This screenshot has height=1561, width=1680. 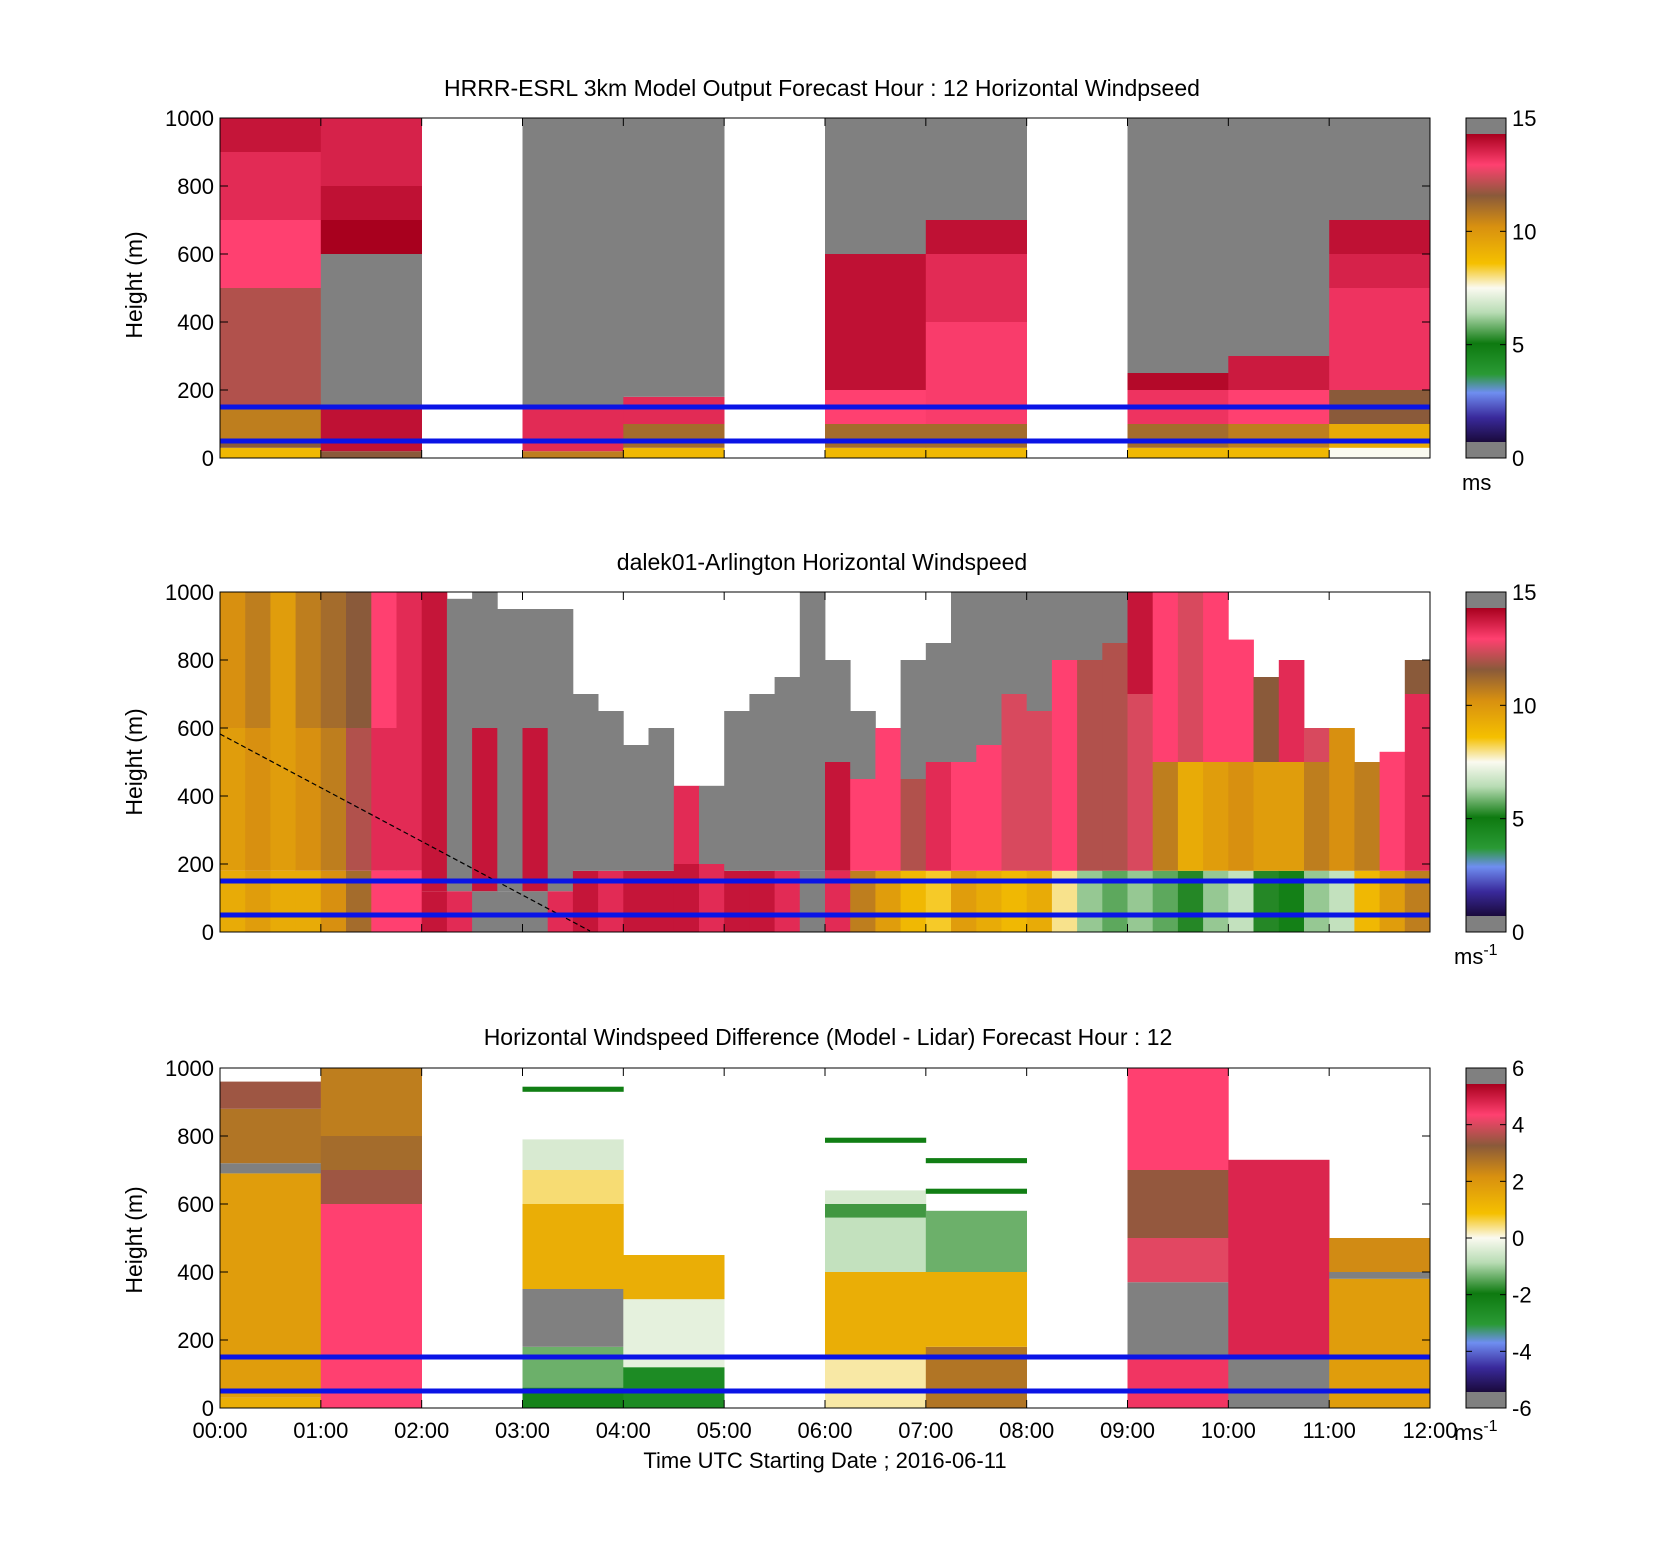 I want to click on colorbar-over-cap, so click(x=1486, y=600).